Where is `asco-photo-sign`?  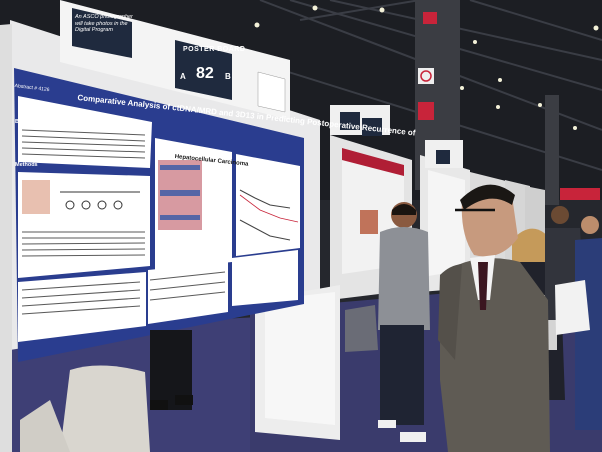 asco-photo-sign is located at coordinates (102, 33).